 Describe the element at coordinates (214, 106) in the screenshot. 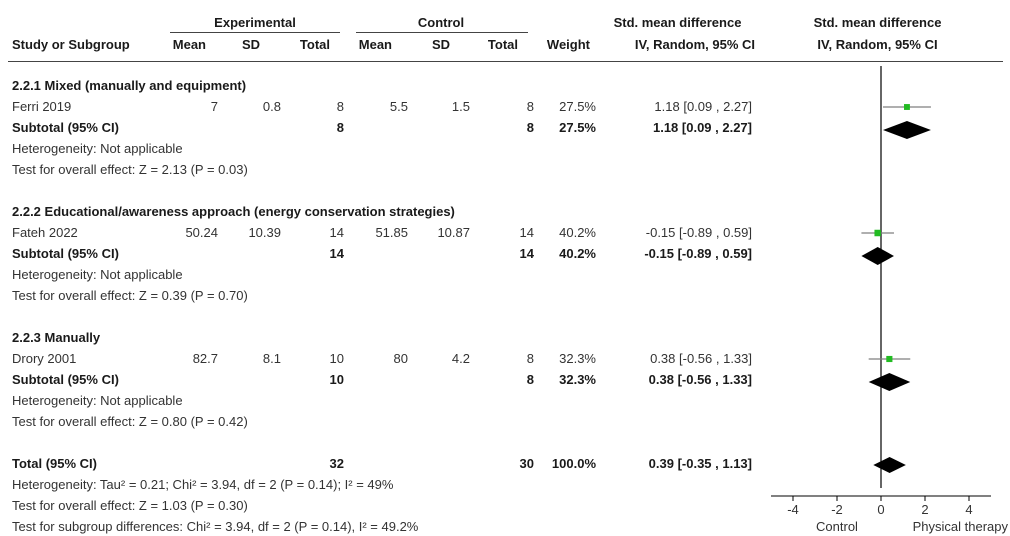

I see `exp-mean: 7` at that location.